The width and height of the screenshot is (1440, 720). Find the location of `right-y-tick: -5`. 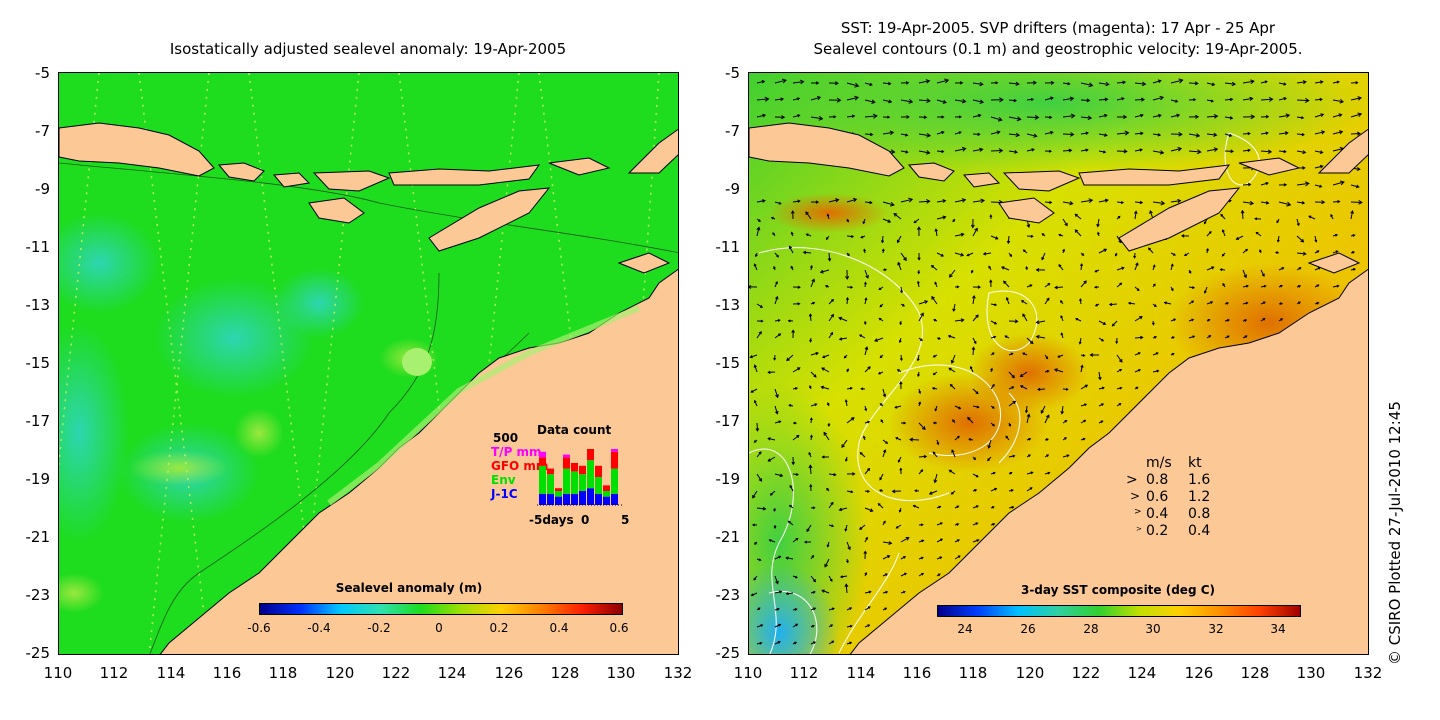

right-y-tick: -5 is located at coordinates (732, 73).